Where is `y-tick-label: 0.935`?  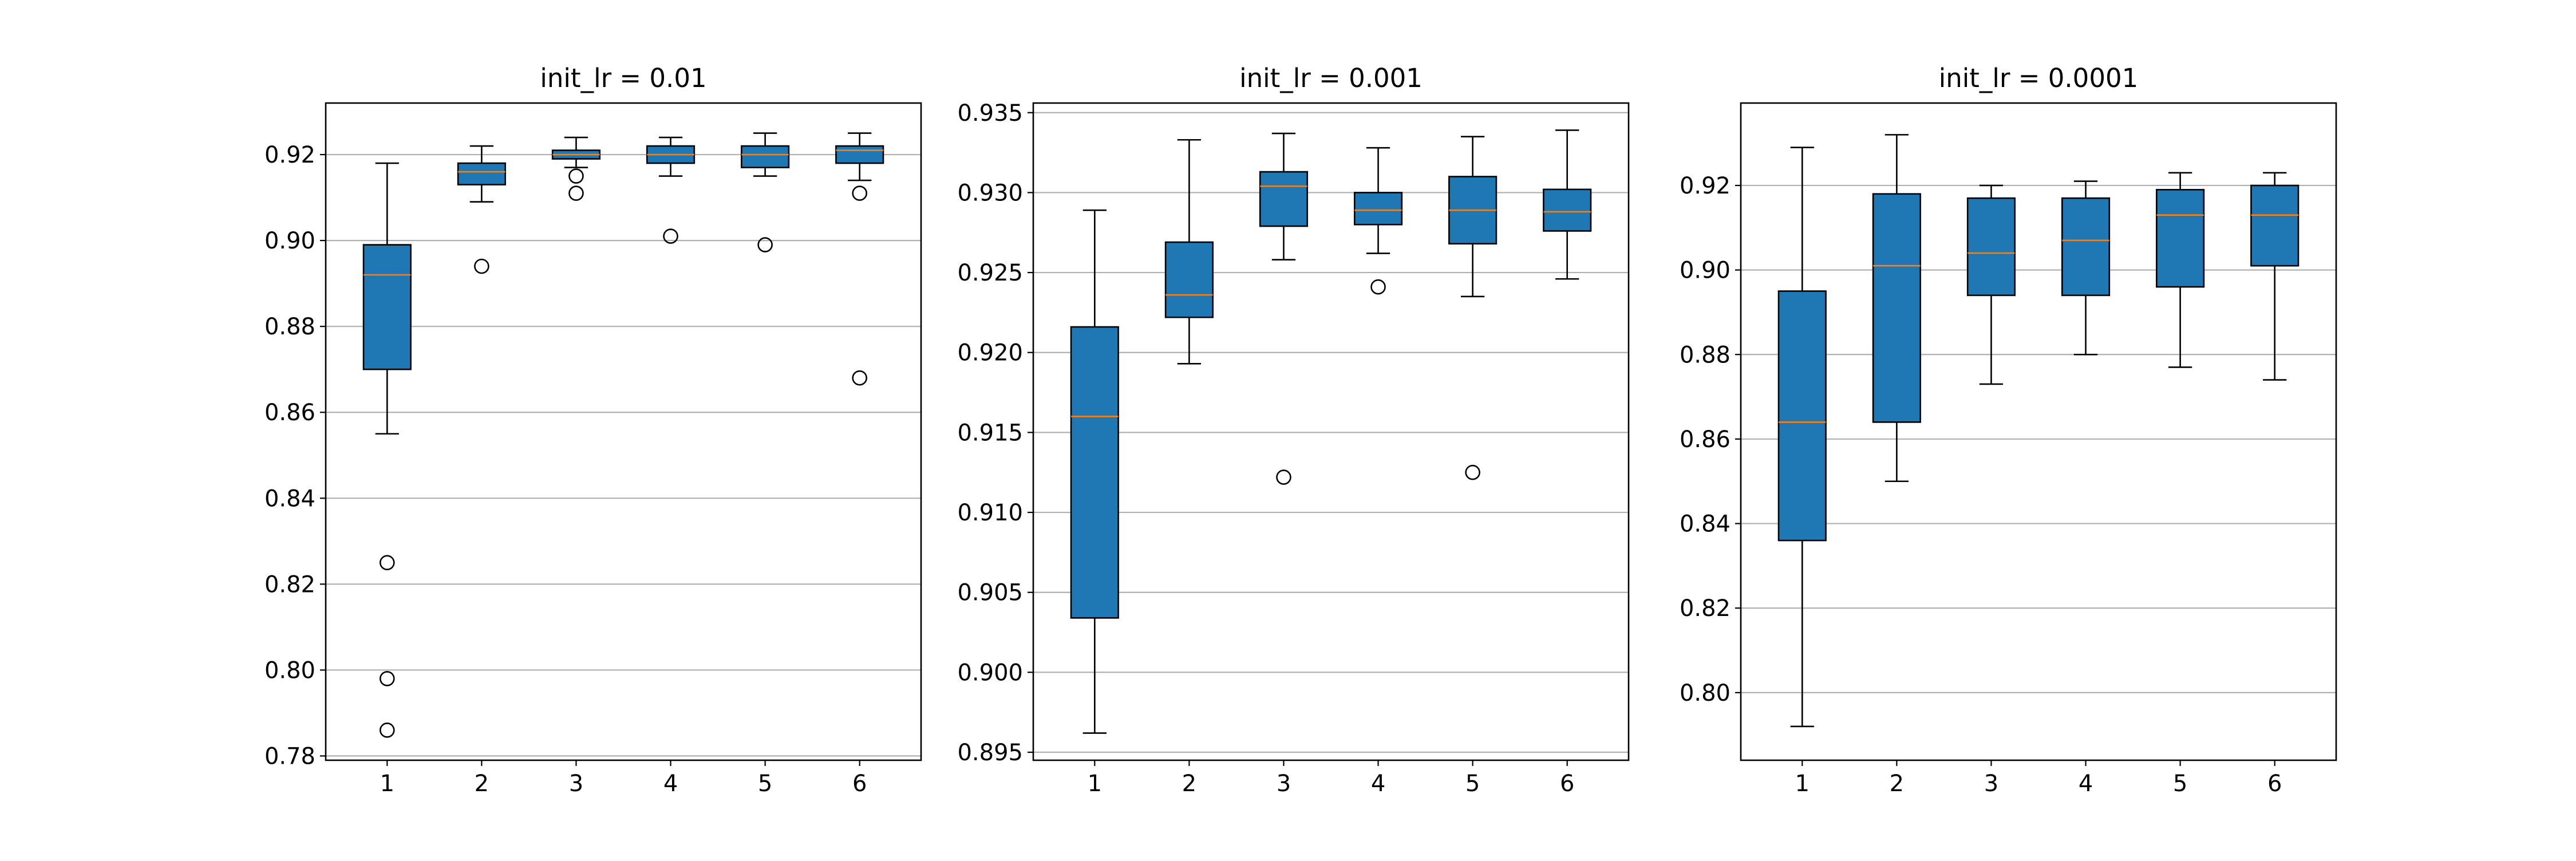 y-tick-label: 0.935 is located at coordinates (990, 113).